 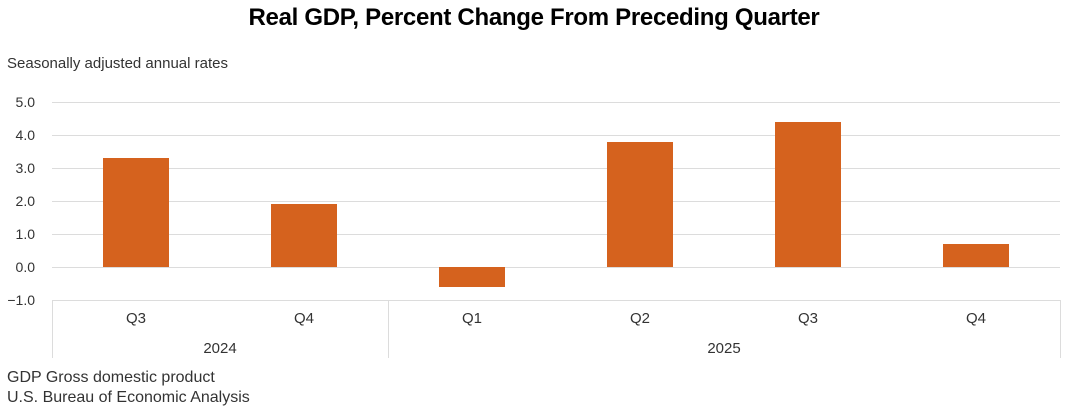 I want to click on y-tick-label: 5.0, so click(x=25, y=102).